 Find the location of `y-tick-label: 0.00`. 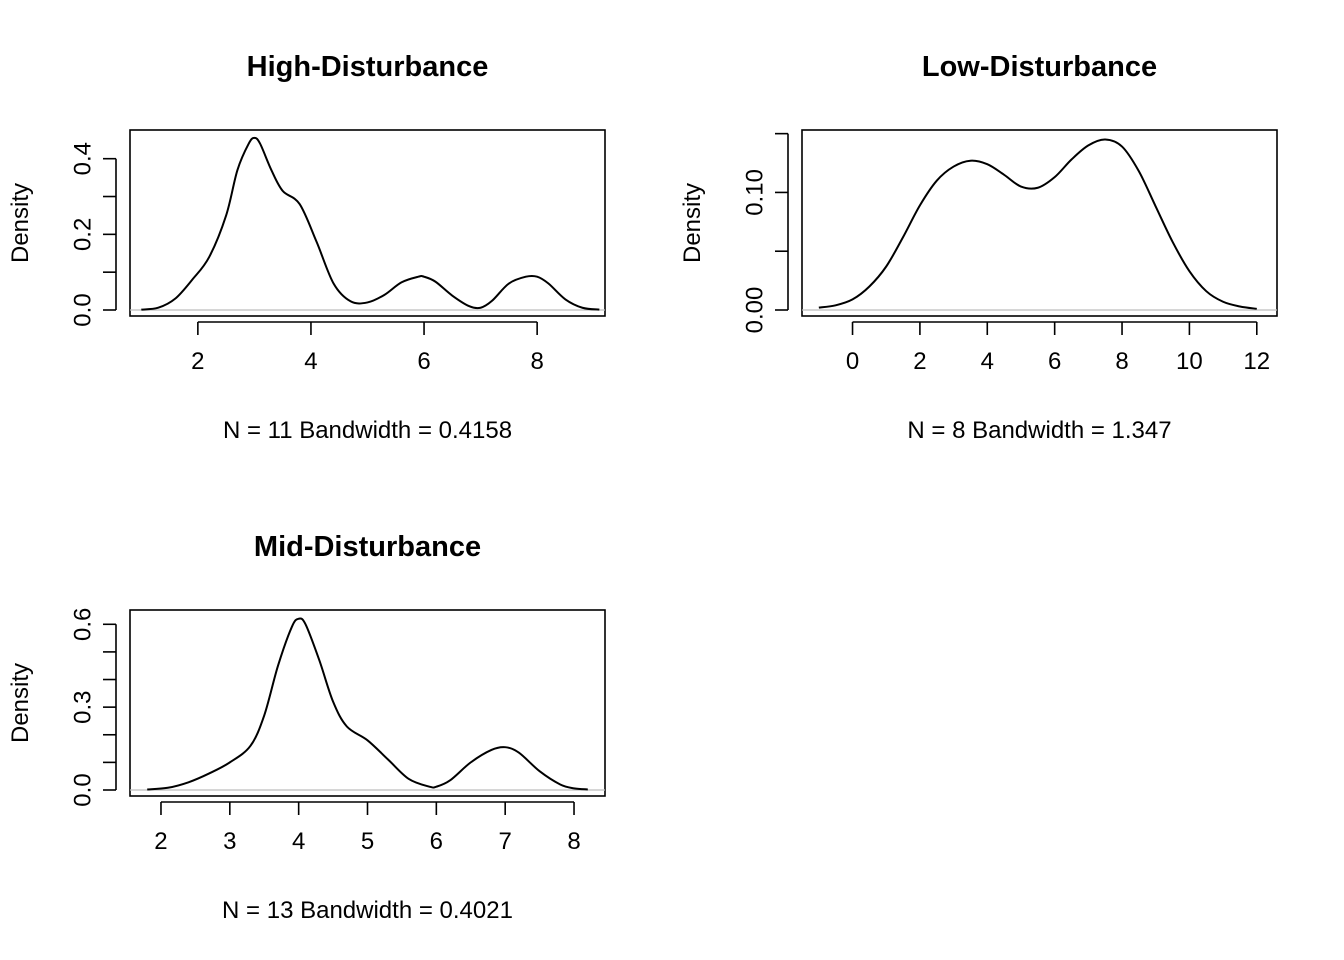

y-tick-label: 0.00 is located at coordinates (755, 310).